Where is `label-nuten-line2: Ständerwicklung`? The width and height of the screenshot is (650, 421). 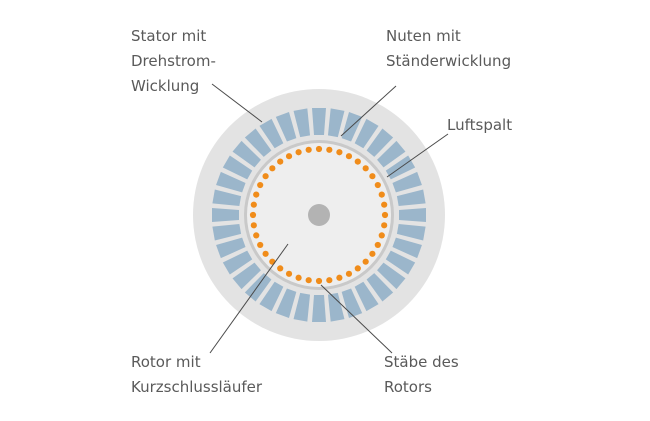 label-nuten-line2: Ständerwicklung is located at coordinates (449, 61).